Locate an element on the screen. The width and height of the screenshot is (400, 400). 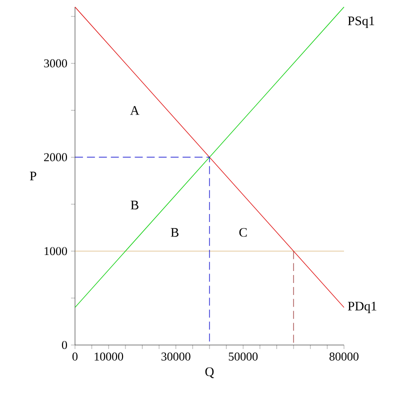
x-tick-label: 0 is located at coordinates (75, 356).